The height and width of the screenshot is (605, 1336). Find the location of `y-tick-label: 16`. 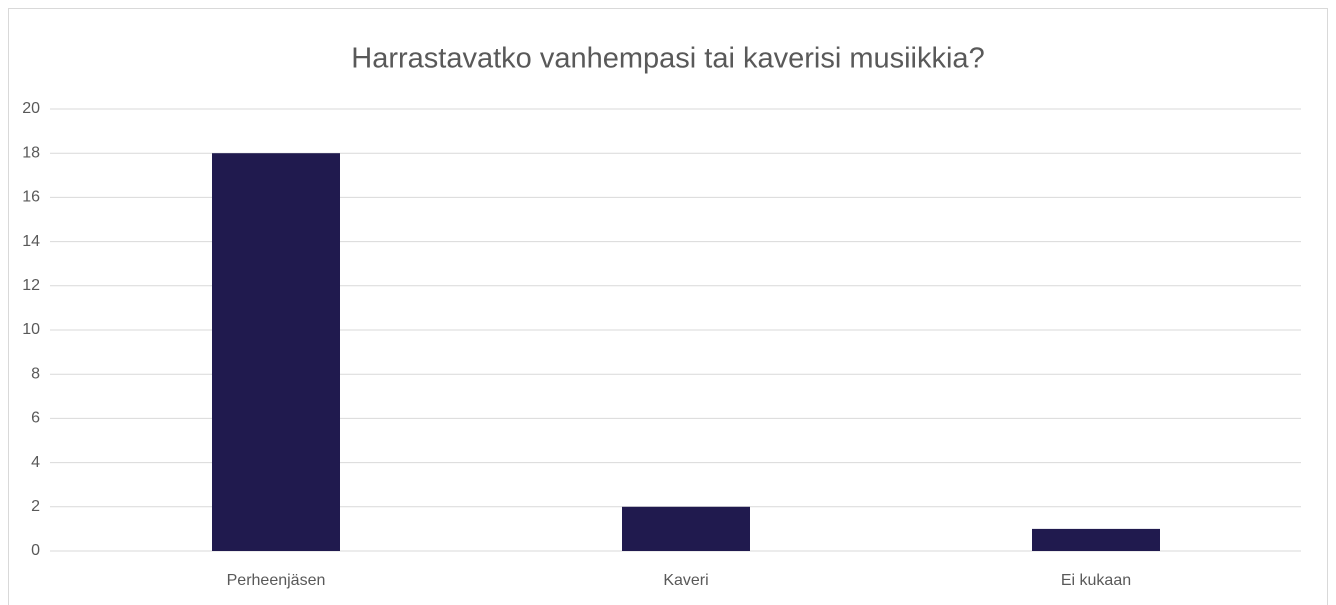

y-tick-label: 16 is located at coordinates (31, 197).